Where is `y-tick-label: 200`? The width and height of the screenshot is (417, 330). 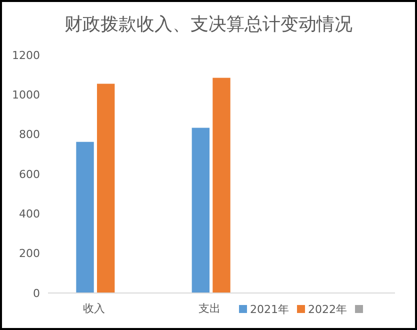
y-tick-label: 200 is located at coordinates (29, 253).